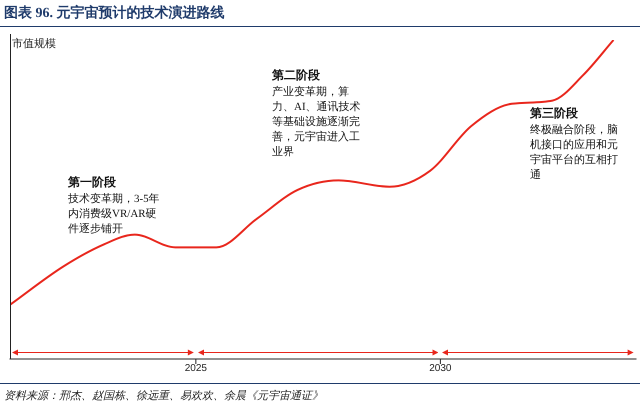 This screenshot has width=640, height=410. Describe the element at coordinates (114, 214) in the screenshot. I see `annotation: 技术变革期，3-5年内消费级VR/AR硬件逐步铺开` at that location.